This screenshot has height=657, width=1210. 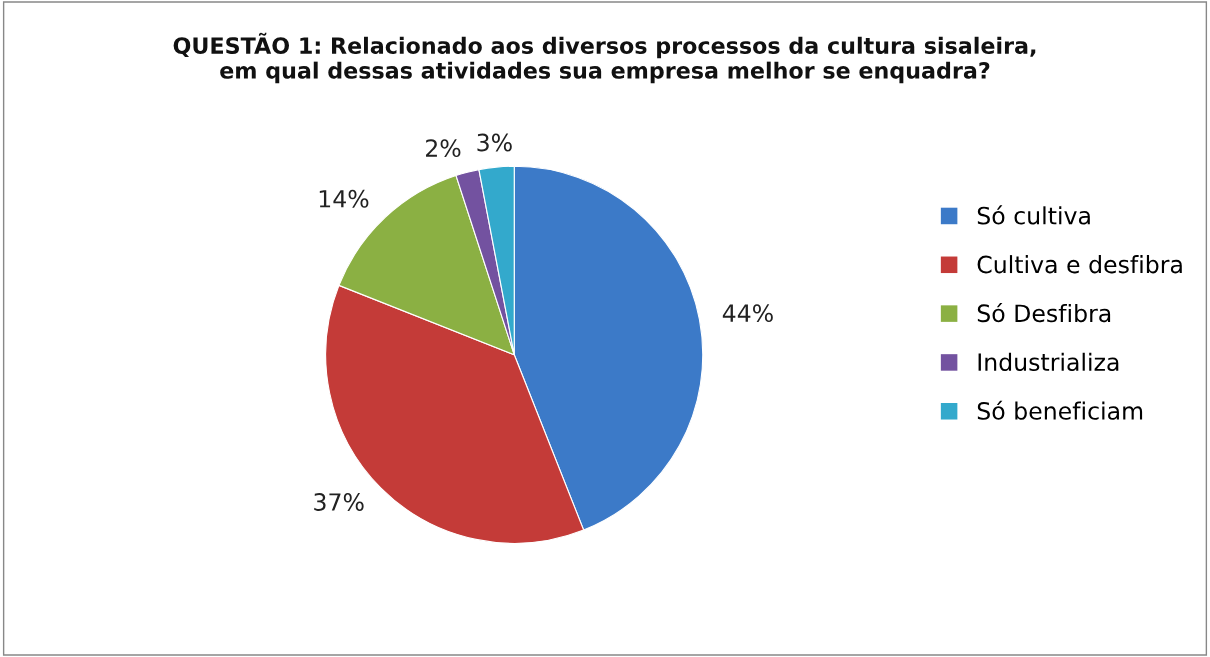 I want to click on data-label: 2%, so click(x=443, y=148).